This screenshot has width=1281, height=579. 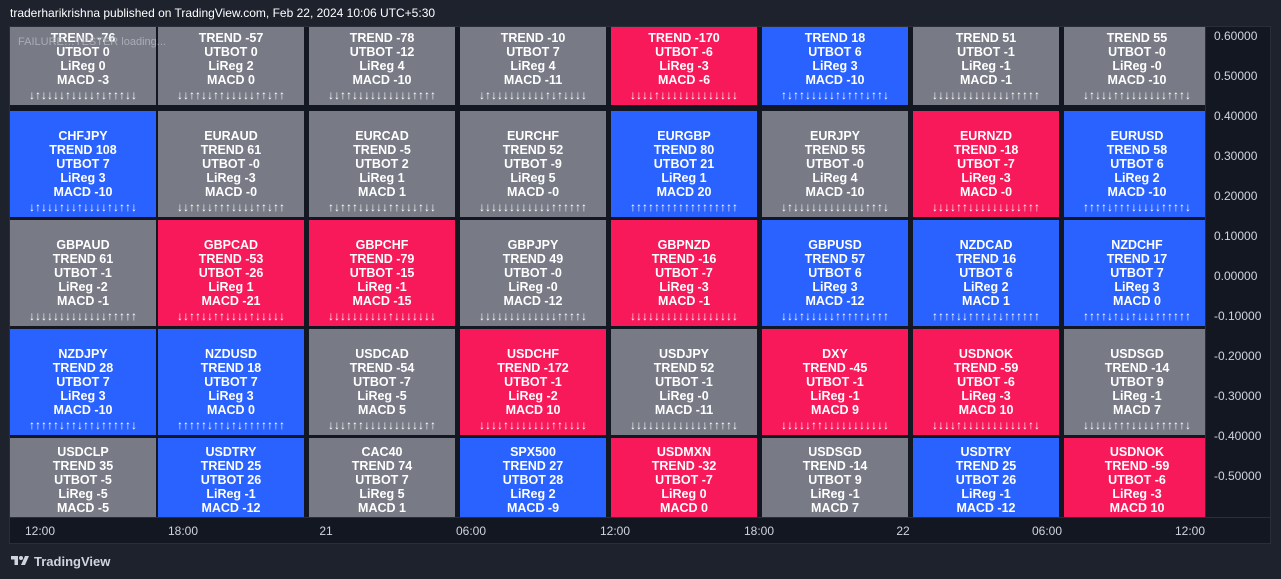 I want to click on symbol-label: EURCHF, so click(x=533, y=136).